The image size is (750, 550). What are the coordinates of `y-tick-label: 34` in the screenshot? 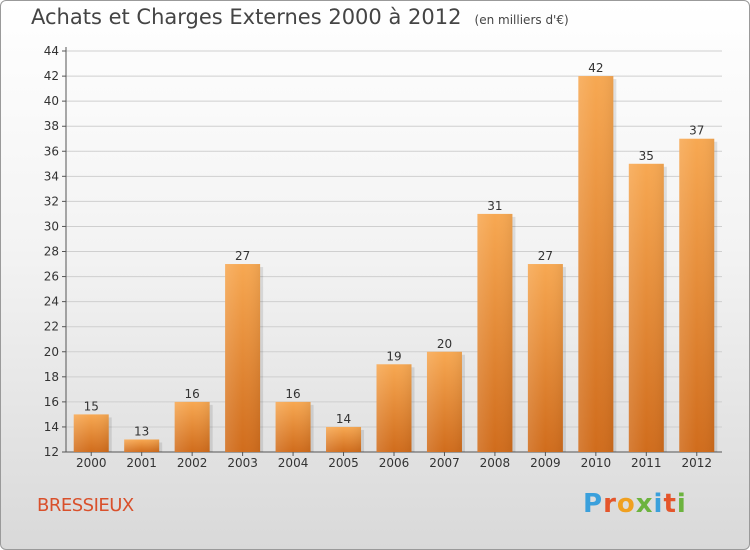 It's located at (51, 176).